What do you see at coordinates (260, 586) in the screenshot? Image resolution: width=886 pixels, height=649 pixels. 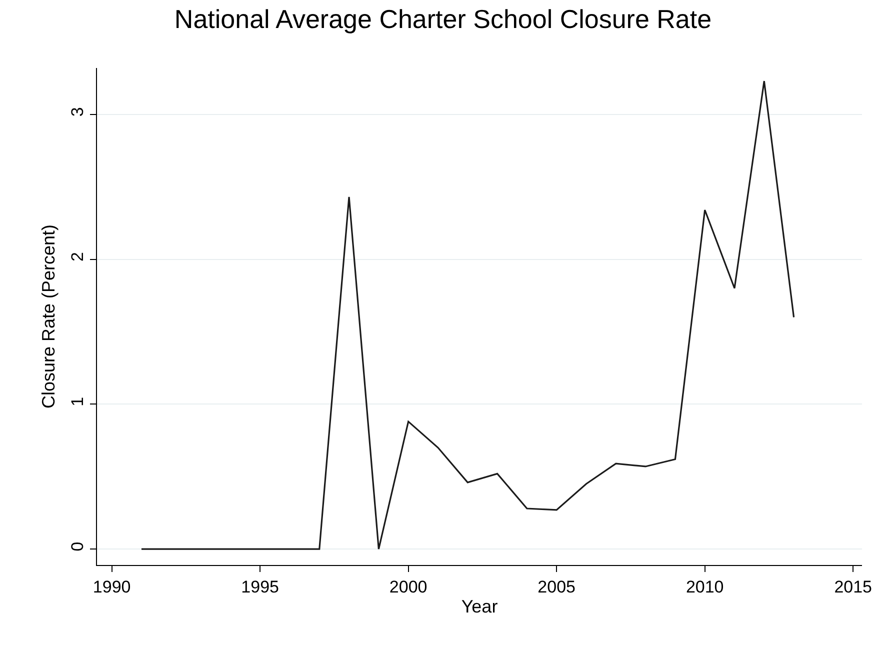 I see `x-tick-label: 1995` at bounding box center [260, 586].